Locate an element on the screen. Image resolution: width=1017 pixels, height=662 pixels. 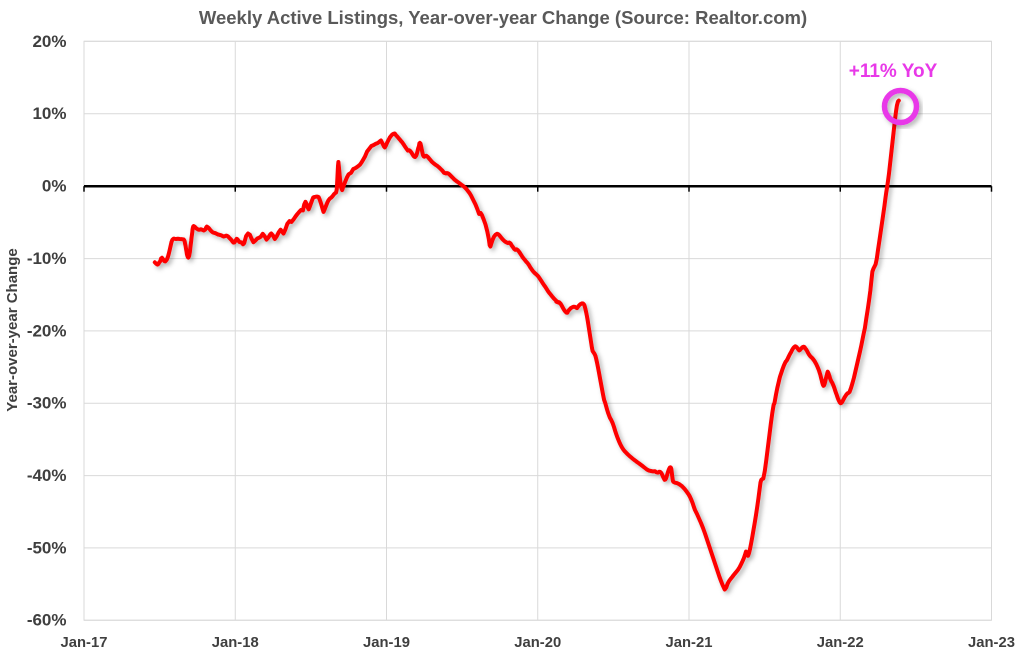
svg-text: -10% is located at coordinates (47, 258).